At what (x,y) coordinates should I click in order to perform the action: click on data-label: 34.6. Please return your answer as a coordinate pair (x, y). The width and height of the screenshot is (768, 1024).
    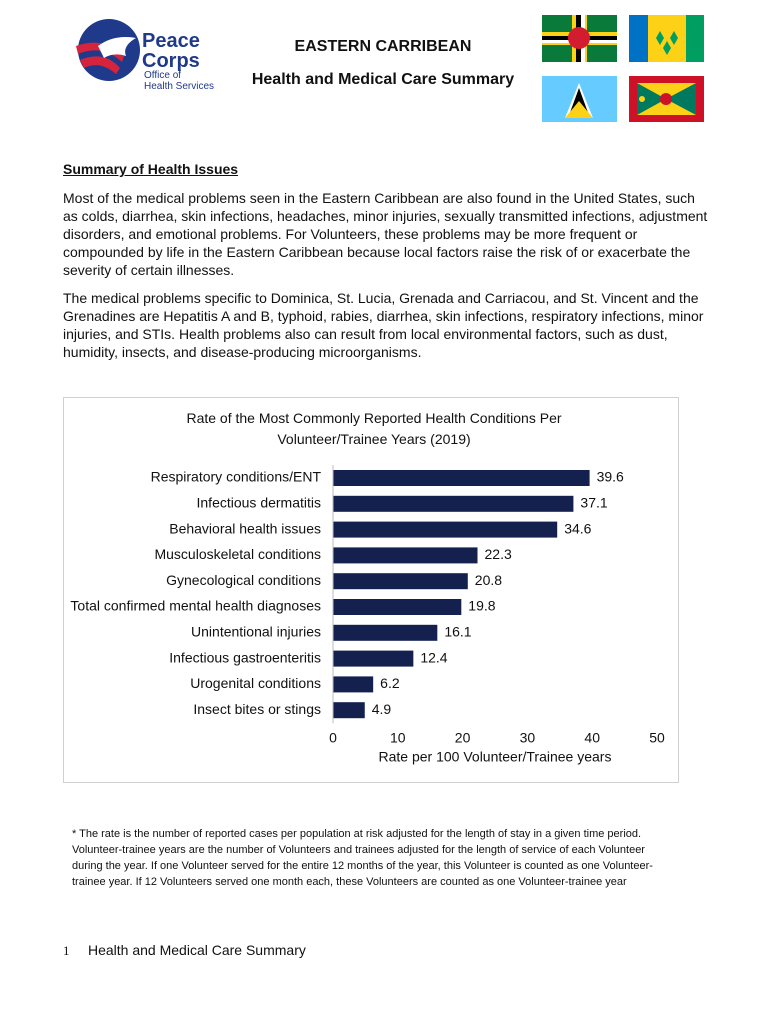
    Looking at the image, I should click on (577, 528).